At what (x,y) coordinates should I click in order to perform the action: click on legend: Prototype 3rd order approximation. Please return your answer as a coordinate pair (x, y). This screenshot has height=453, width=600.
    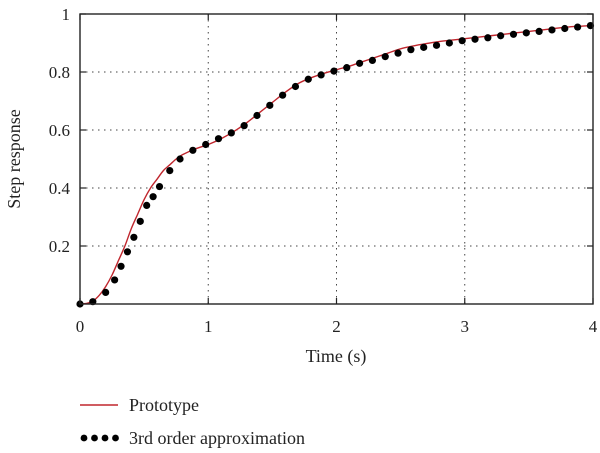
    Looking at the image, I should click on (192, 421).